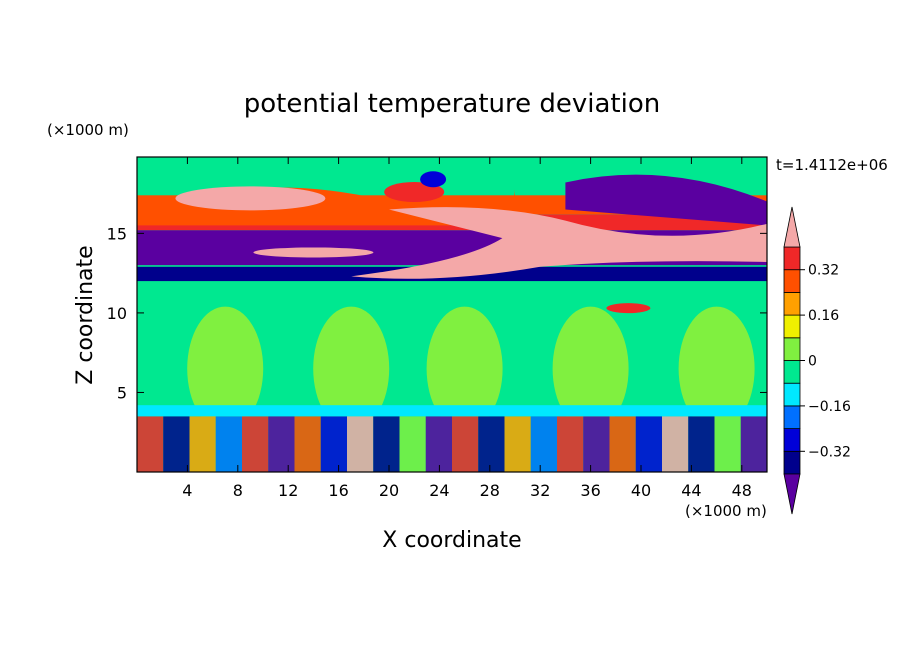 The width and height of the screenshot is (904, 654). Describe the element at coordinates (288, 490) in the screenshot. I see `x-tick-label-12: 12` at that location.